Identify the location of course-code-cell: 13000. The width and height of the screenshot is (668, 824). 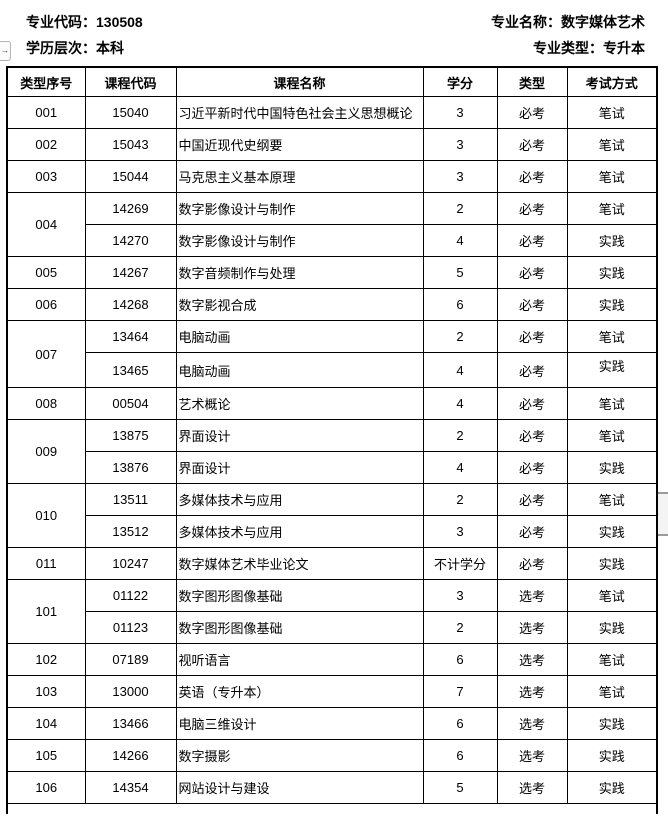
(130, 691).